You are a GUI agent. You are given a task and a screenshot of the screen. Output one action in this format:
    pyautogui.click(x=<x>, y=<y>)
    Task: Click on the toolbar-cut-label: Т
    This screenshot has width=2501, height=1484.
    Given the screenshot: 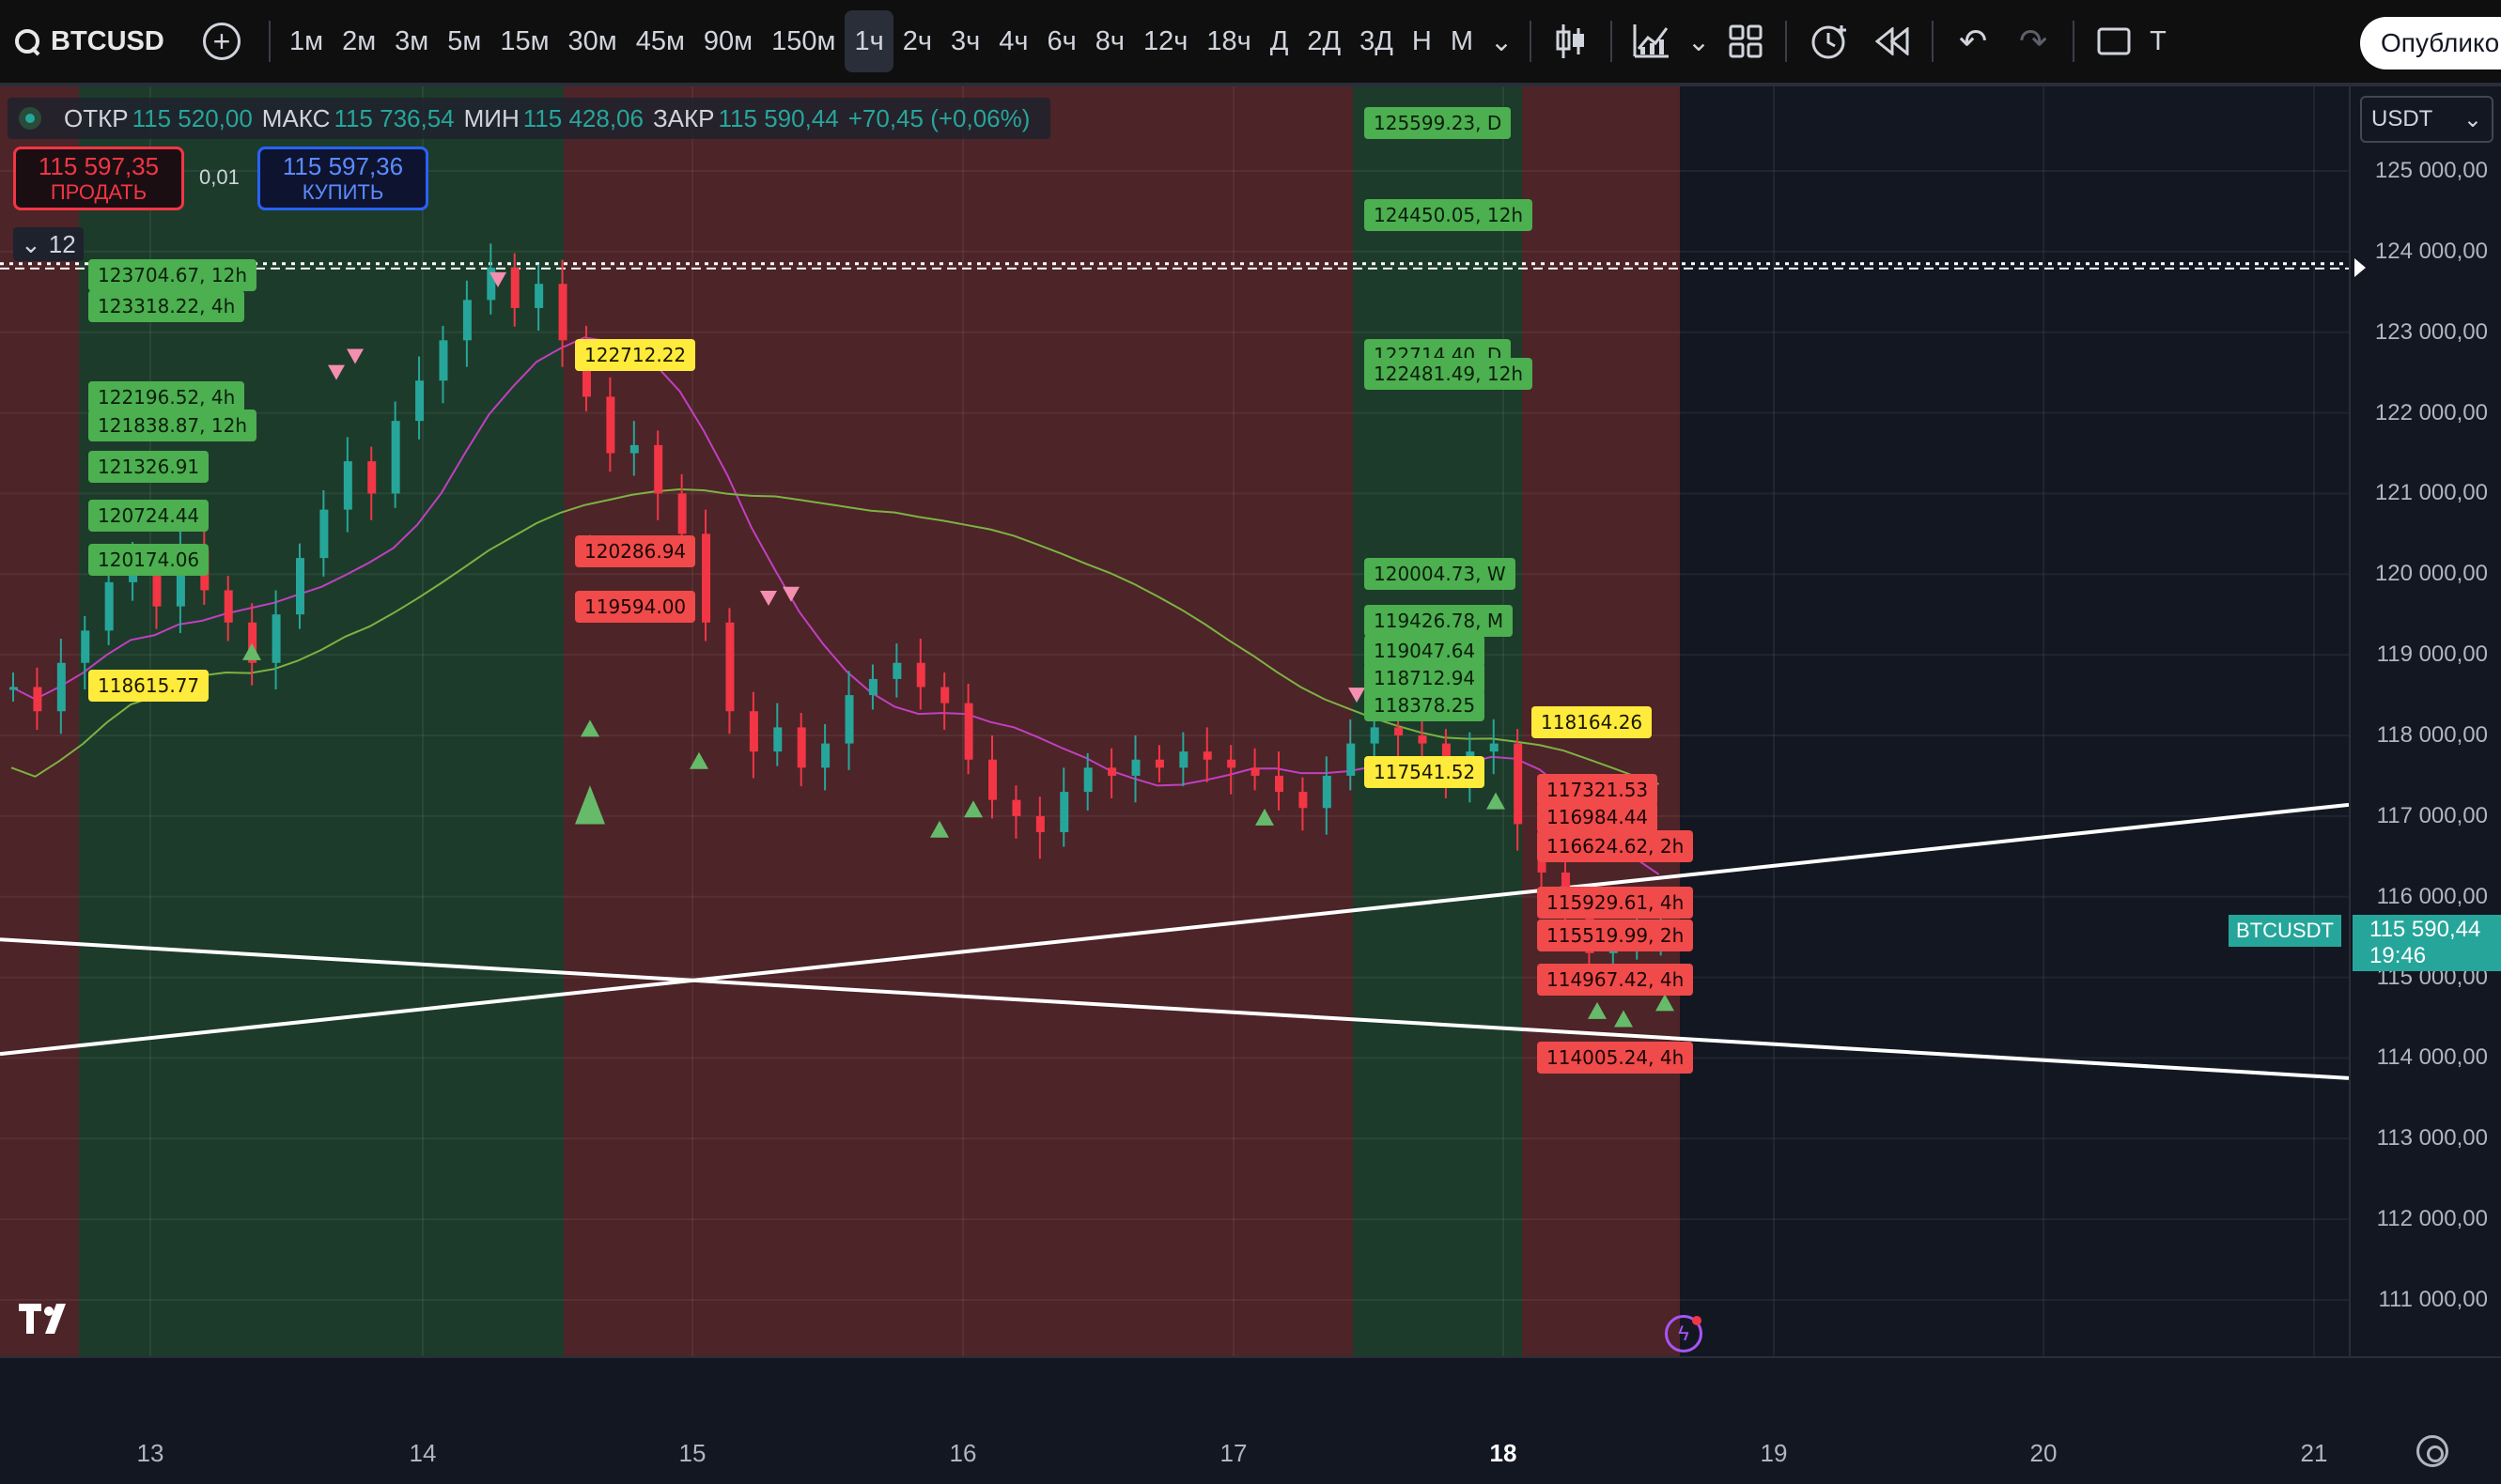 What is the action you would take?
    pyautogui.click(x=2158, y=40)
    